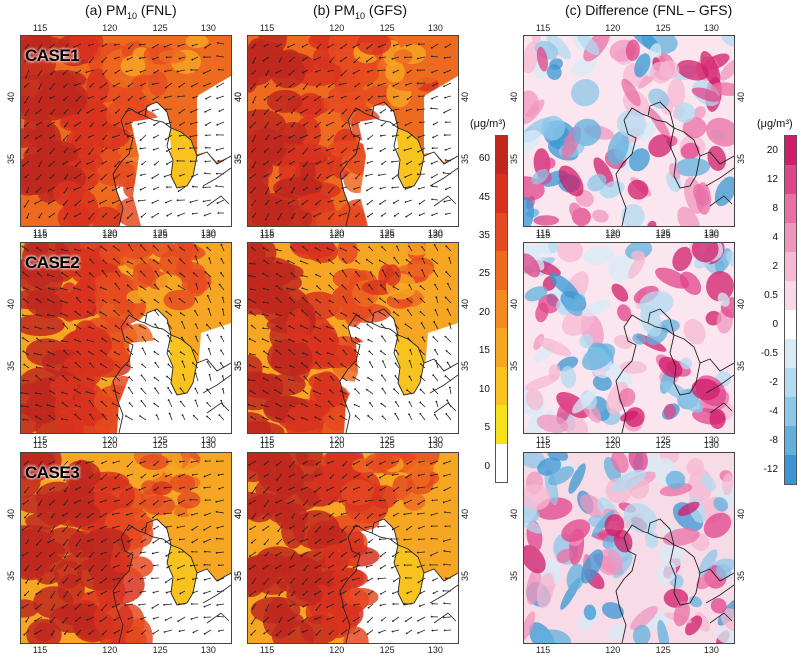 This screenshot has width=803, height=655. I want to click on map-field, so click(126, 338).